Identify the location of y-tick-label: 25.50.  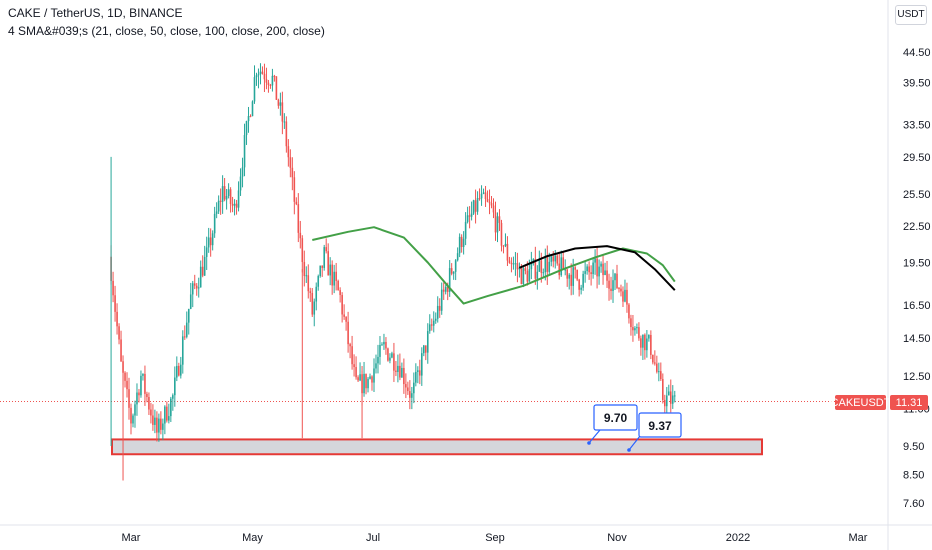
(917, 195).